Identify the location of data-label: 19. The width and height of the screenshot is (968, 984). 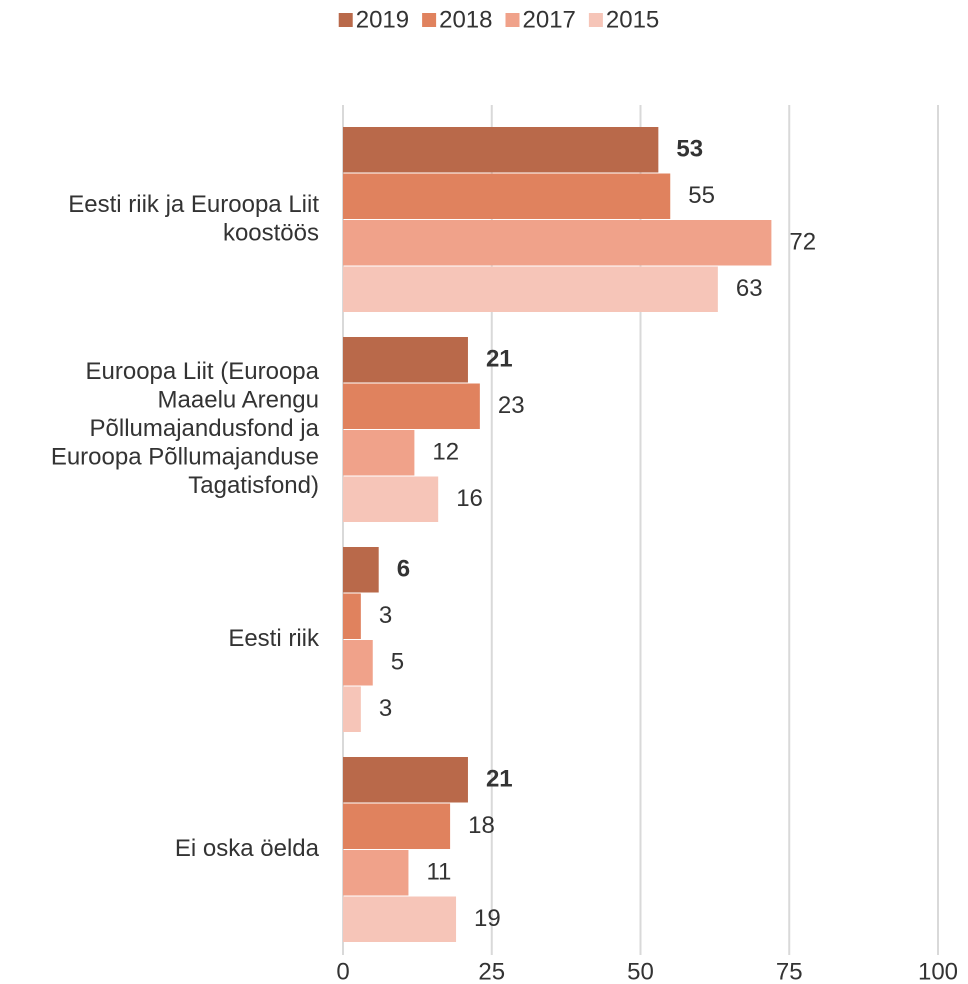
(487, 918).